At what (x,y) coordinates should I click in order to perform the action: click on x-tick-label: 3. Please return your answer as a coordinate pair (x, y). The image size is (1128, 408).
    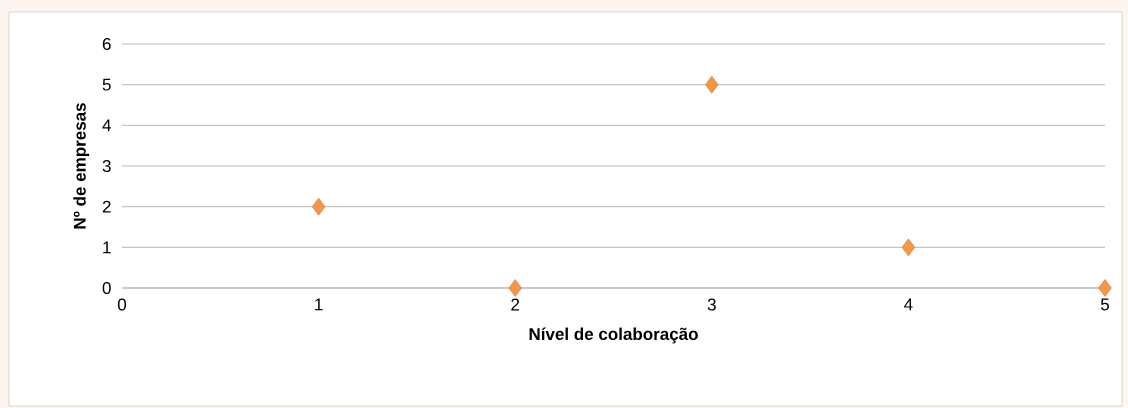
    Looking at the image, I should click on (711, 304).